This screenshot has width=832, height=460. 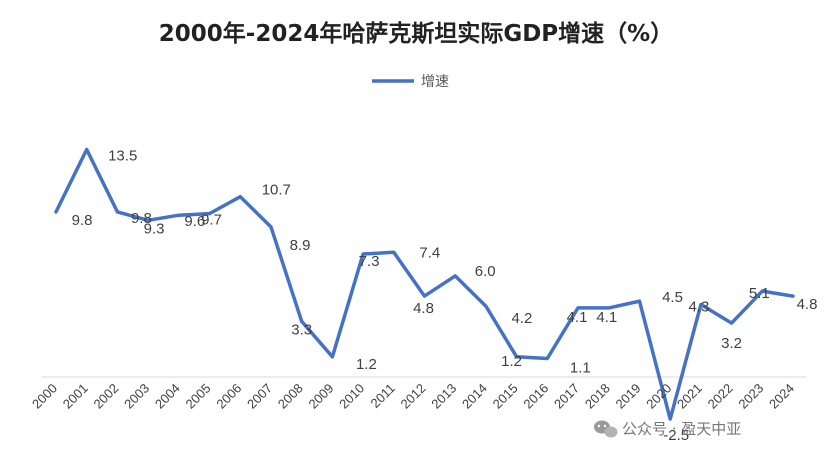 I want to click on data-label-2010: 7.3, so click(x=369, y=261).